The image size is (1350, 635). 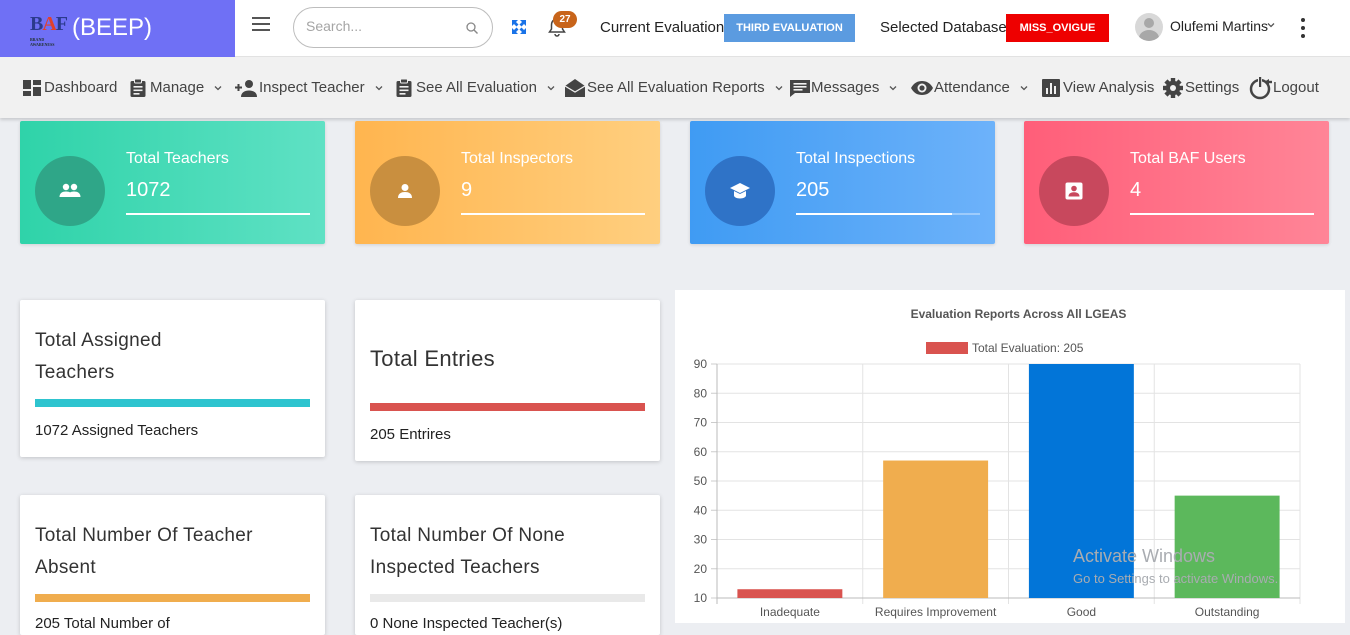 I want to click on logout-icon, so click(x=1260, y=87).